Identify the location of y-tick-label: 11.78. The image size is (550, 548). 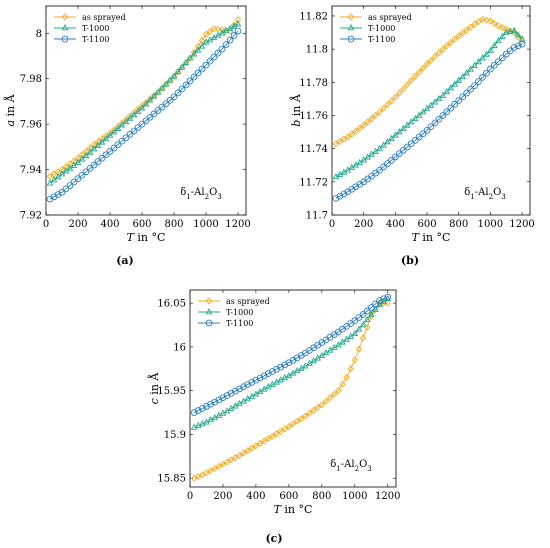
(313, 83).